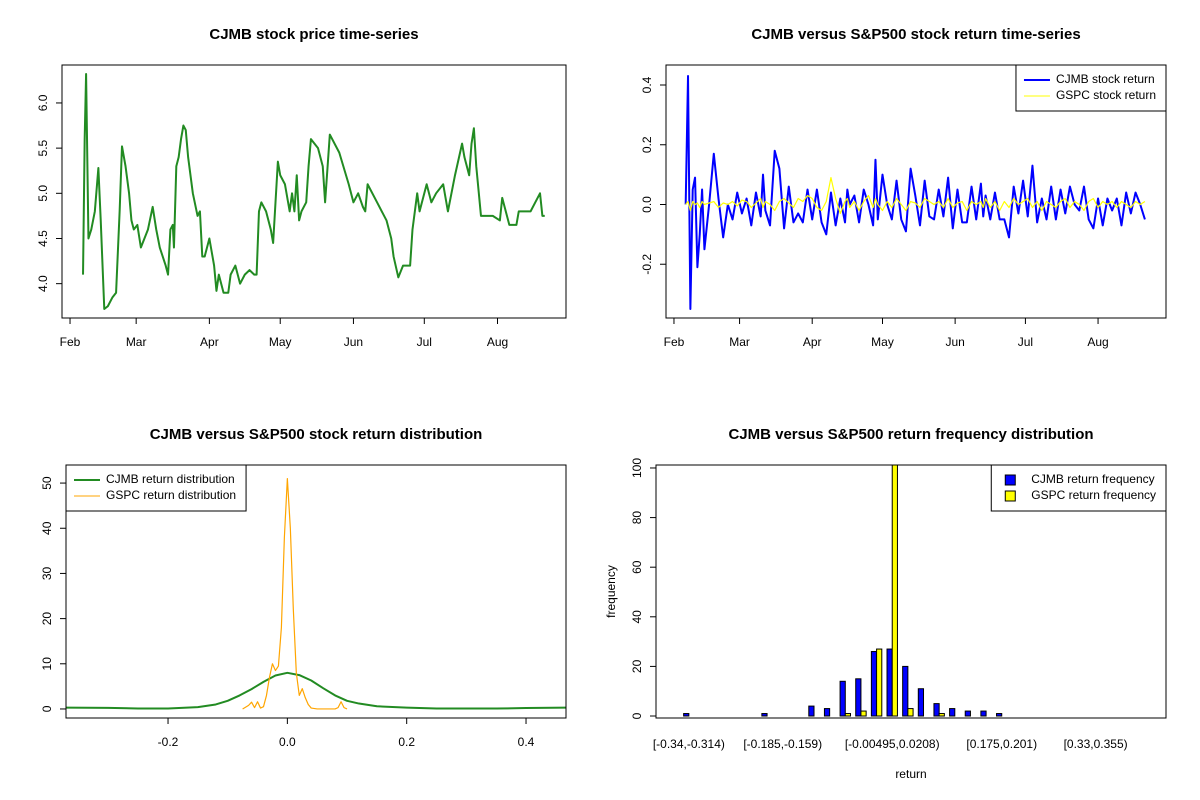 Image resolution: width=1200 pixels, height=800 pixels. What do you see at coordinates (170, 479) in the screenshot?
I see `legend-label: CJMB return distribution` at bounding box center [170, 479].